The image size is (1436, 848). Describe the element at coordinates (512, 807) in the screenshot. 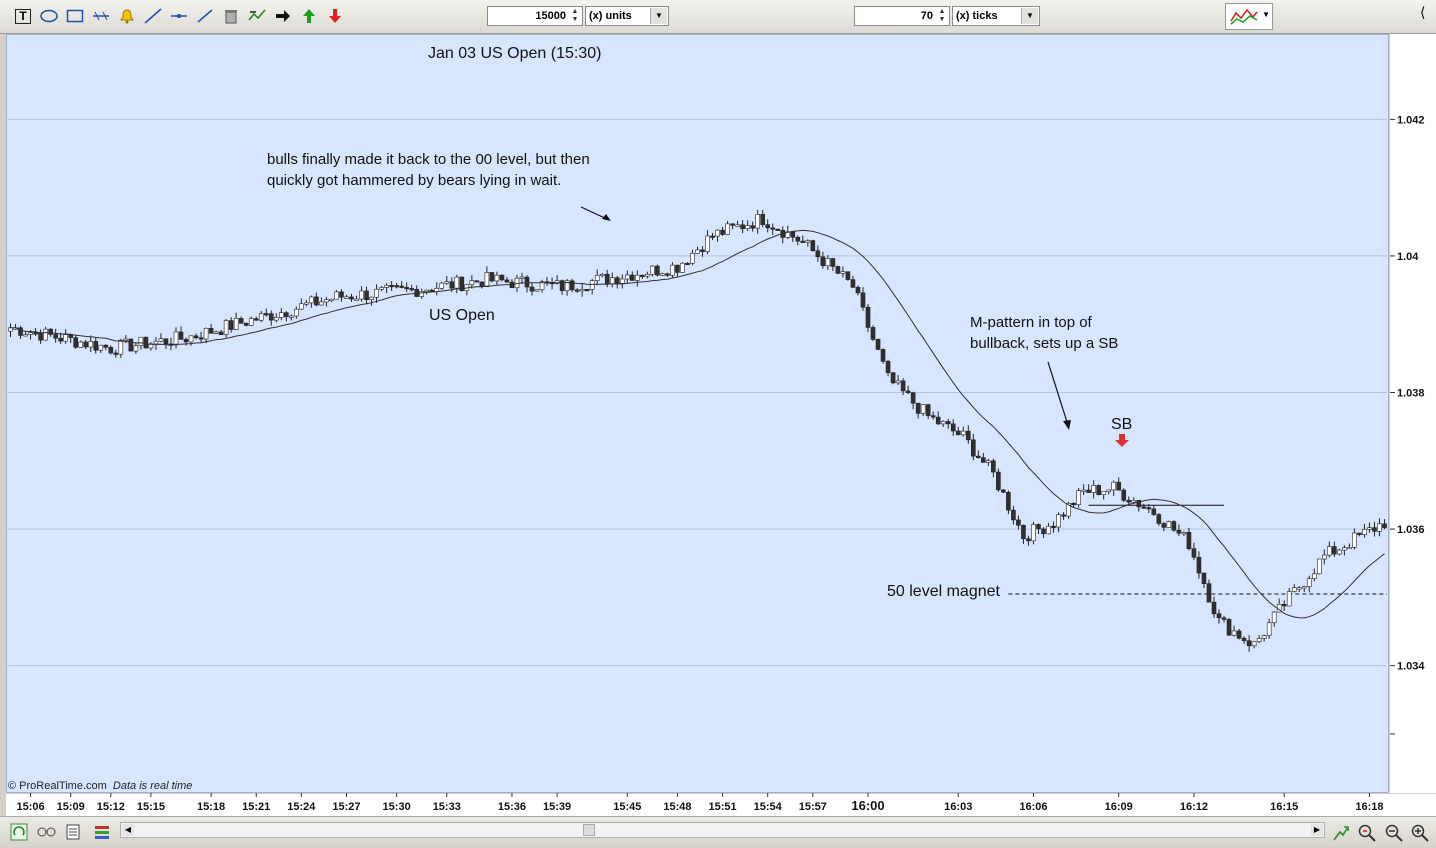

I see `time-tick-label: 15:36` at that location.